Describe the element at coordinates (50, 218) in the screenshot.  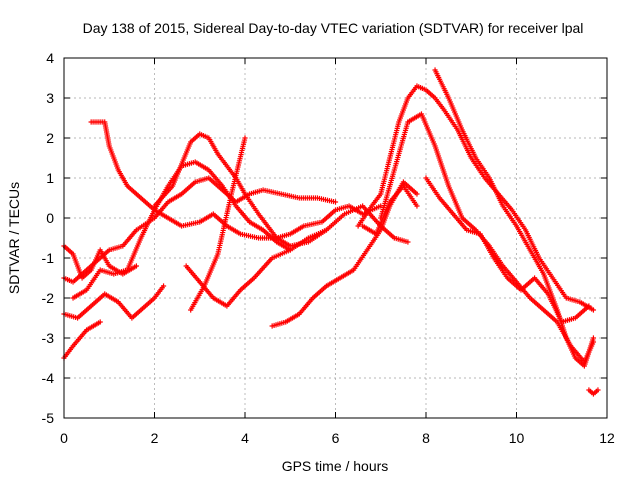
I see `y-tick-label: 0` at that location.